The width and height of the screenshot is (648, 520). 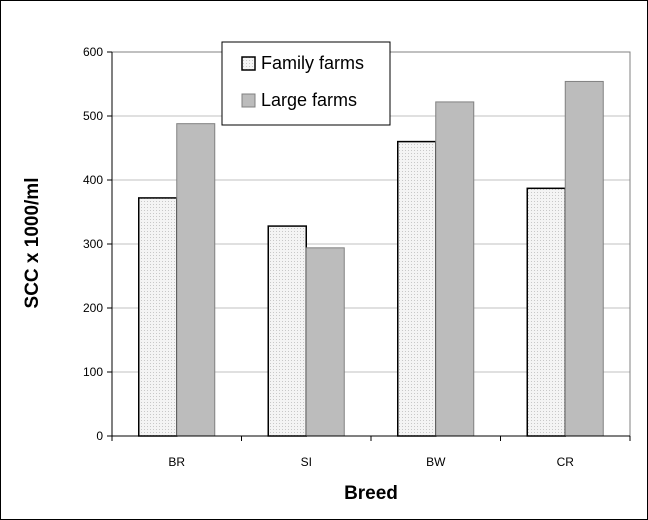 What do you see at coordinates (248, 100) in the screenshot?
I see `legend-swatch-large-farms` at bounding box center [248, 100].